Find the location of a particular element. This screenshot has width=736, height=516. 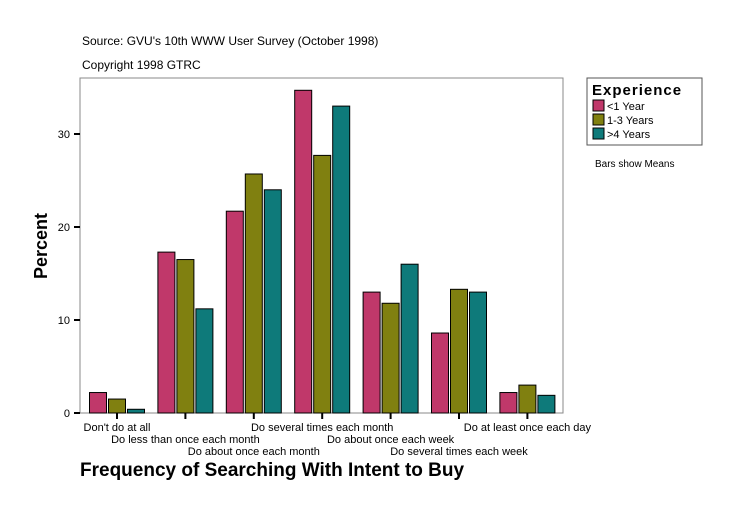

x-tick-label: Do several times each month is located at coordinates (322, 428).